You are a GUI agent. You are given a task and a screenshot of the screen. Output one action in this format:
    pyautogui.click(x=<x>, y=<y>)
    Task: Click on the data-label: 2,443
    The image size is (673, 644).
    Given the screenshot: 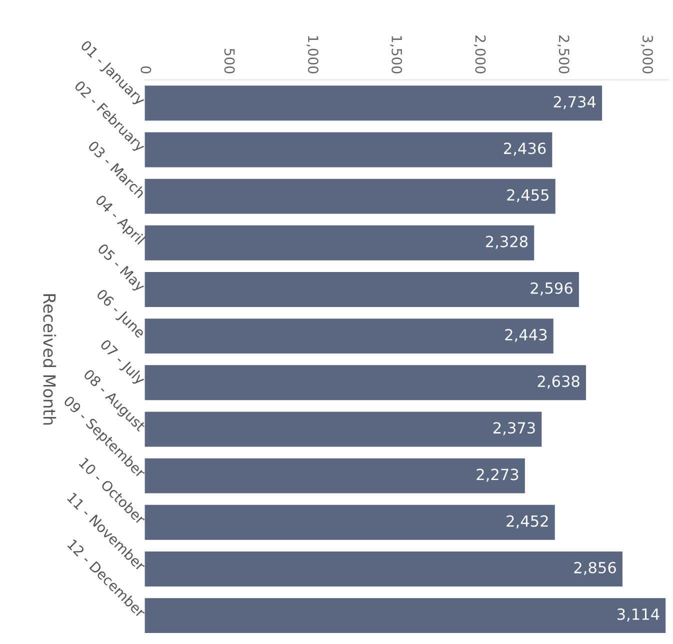 What is the action you would take?
    pyautogui.click(x=526, y=335)
    